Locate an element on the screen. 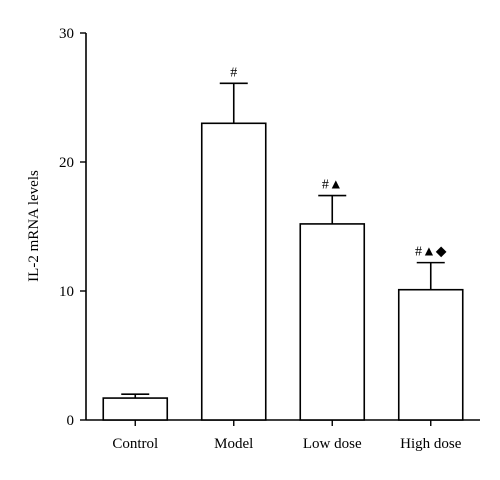 Image resolution: width=500 pixels, height=480 pixels. x-tick-label: High dose is located at coordinates (431, 444).